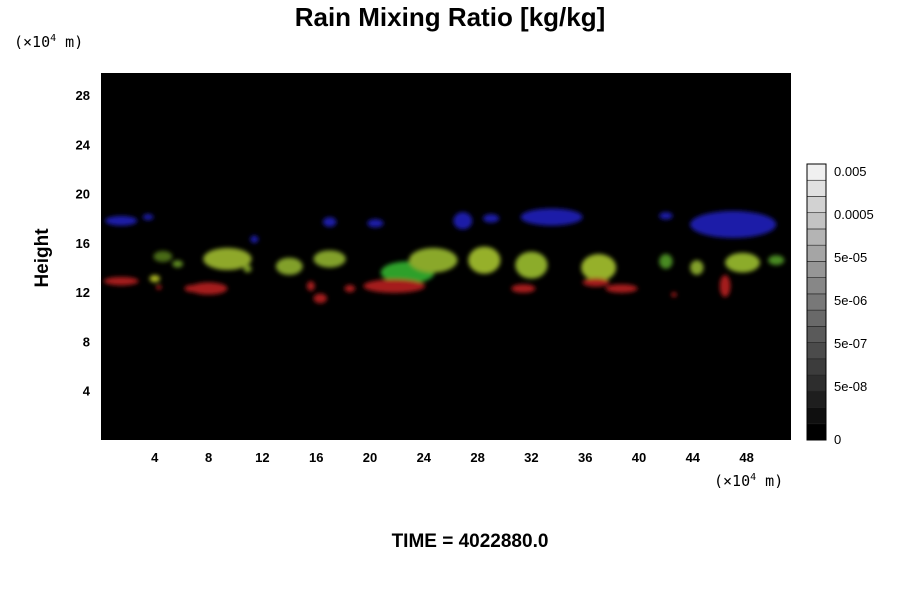  What do you see at coordinates (83, 144) in the screenshot?
I see `y-tick-label-24: 24` at bounding box center [83, 144].